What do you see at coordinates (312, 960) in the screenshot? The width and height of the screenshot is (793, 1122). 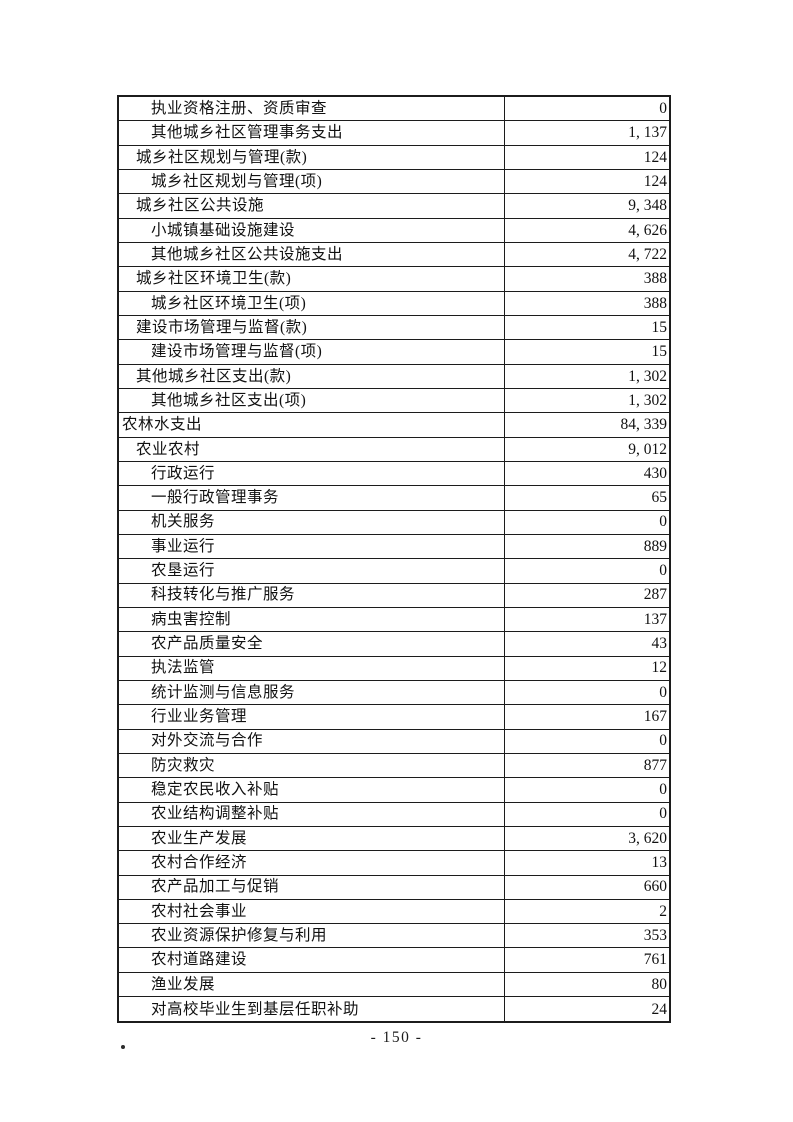 I see `row-label: 农村道路建设` at bounding box center [312, 960].